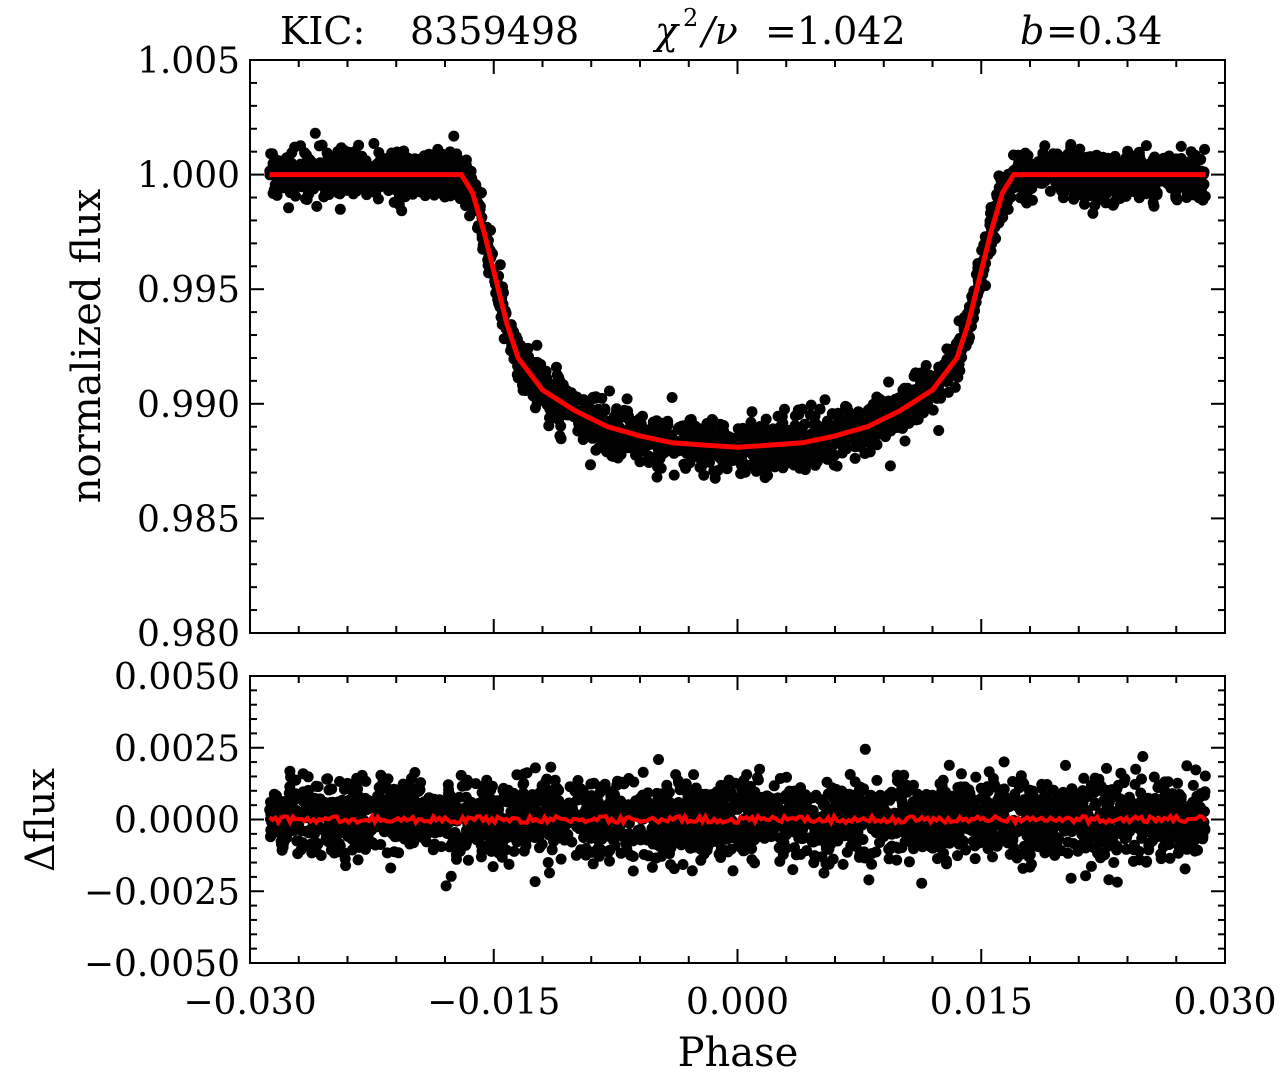  I want to click on bottom-residual-points, so click(737, 817).